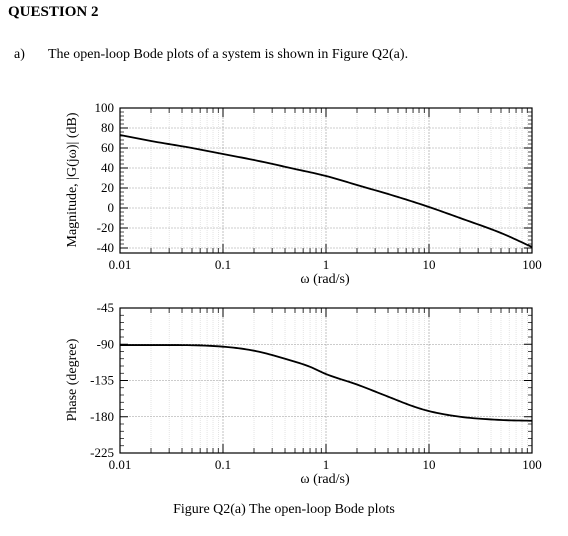 Image resolution: width=568 pixels, height=536 pixels. What do you see at coordinates (19, 54) in the screenshot?
I see `question-label: a)` at bounding box center [19, 54].